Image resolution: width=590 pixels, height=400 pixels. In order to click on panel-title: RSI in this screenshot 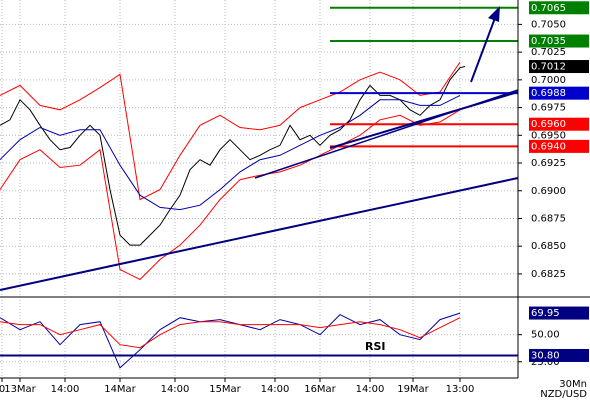, I will do `click(375, 346)`.